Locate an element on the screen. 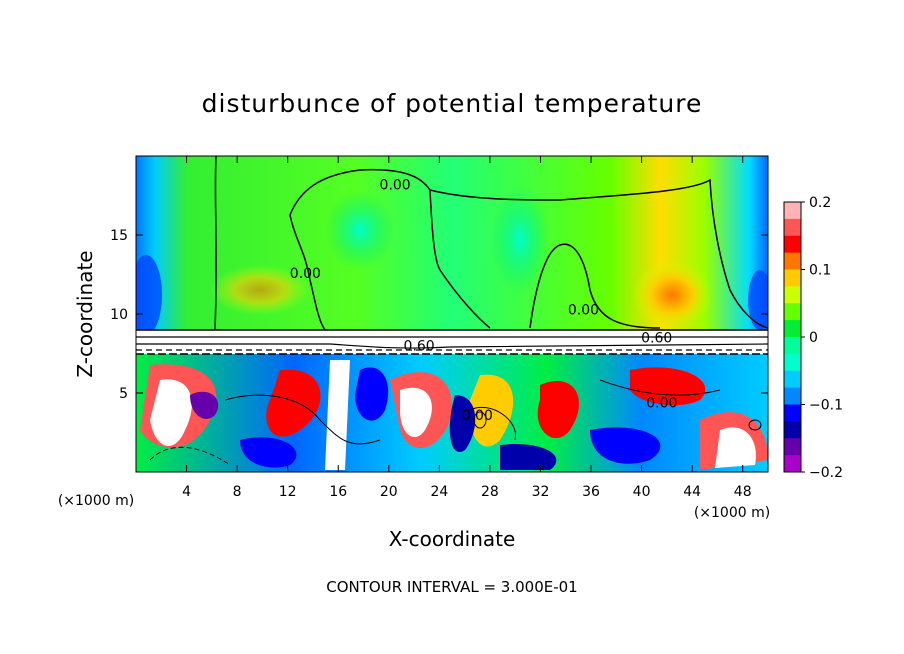 This screenshot has width=904, height=654. colorbar-tick-label: −0.2 is located at coordinates (826, 473).